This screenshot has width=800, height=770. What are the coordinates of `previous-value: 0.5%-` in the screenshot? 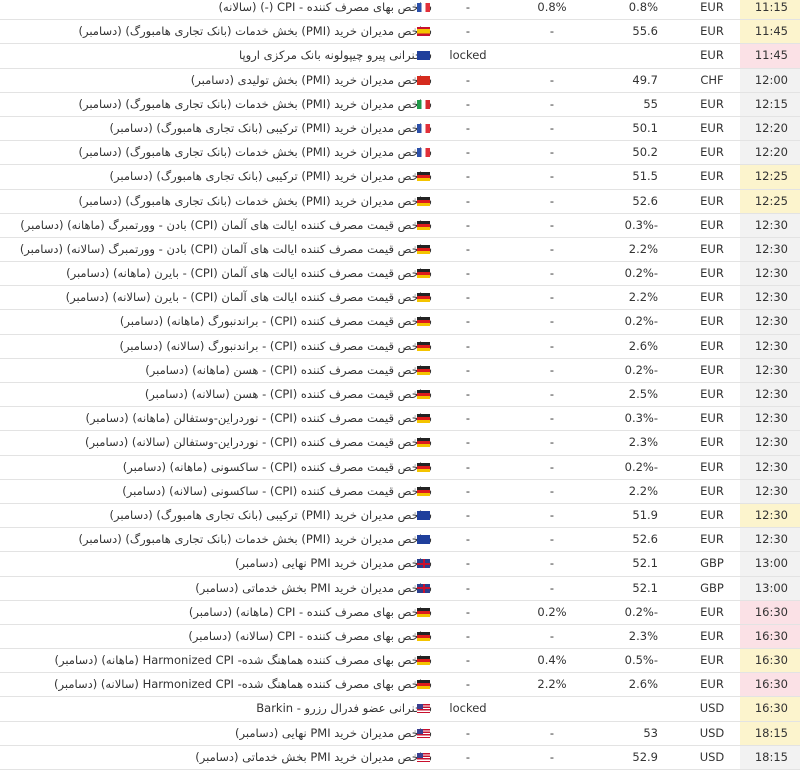 It's located at (641, 660).